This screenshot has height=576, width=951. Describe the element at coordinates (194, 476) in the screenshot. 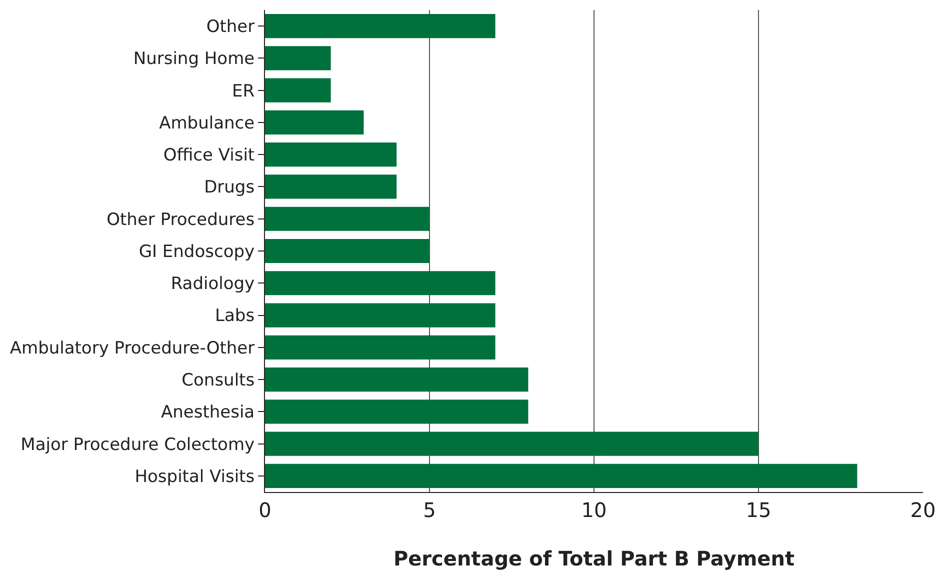

I see `y-tick-label: Hospital Visits` at that location.